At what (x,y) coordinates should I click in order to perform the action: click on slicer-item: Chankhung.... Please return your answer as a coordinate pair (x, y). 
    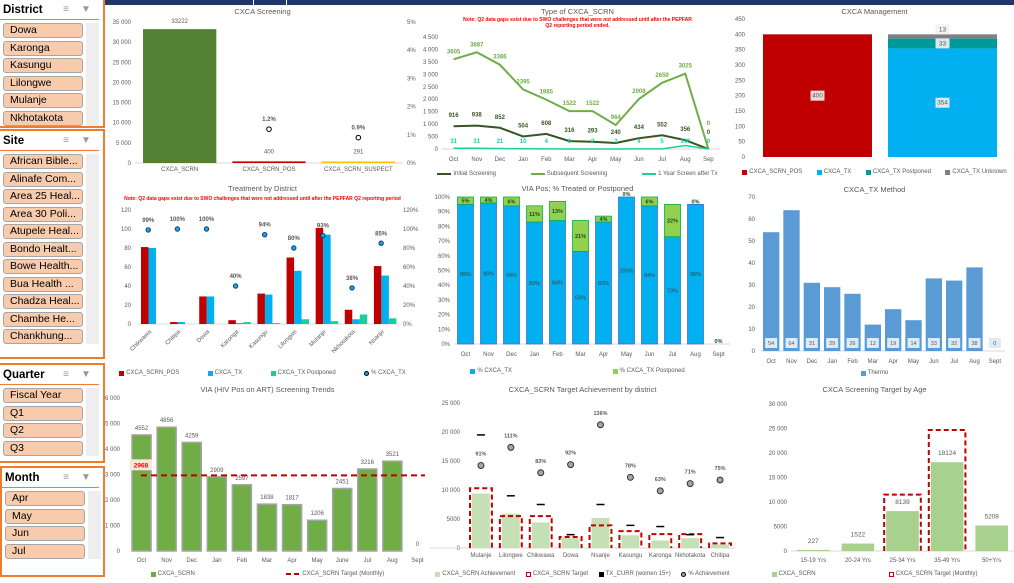
    Looking at the image, I should click on (43, 336).